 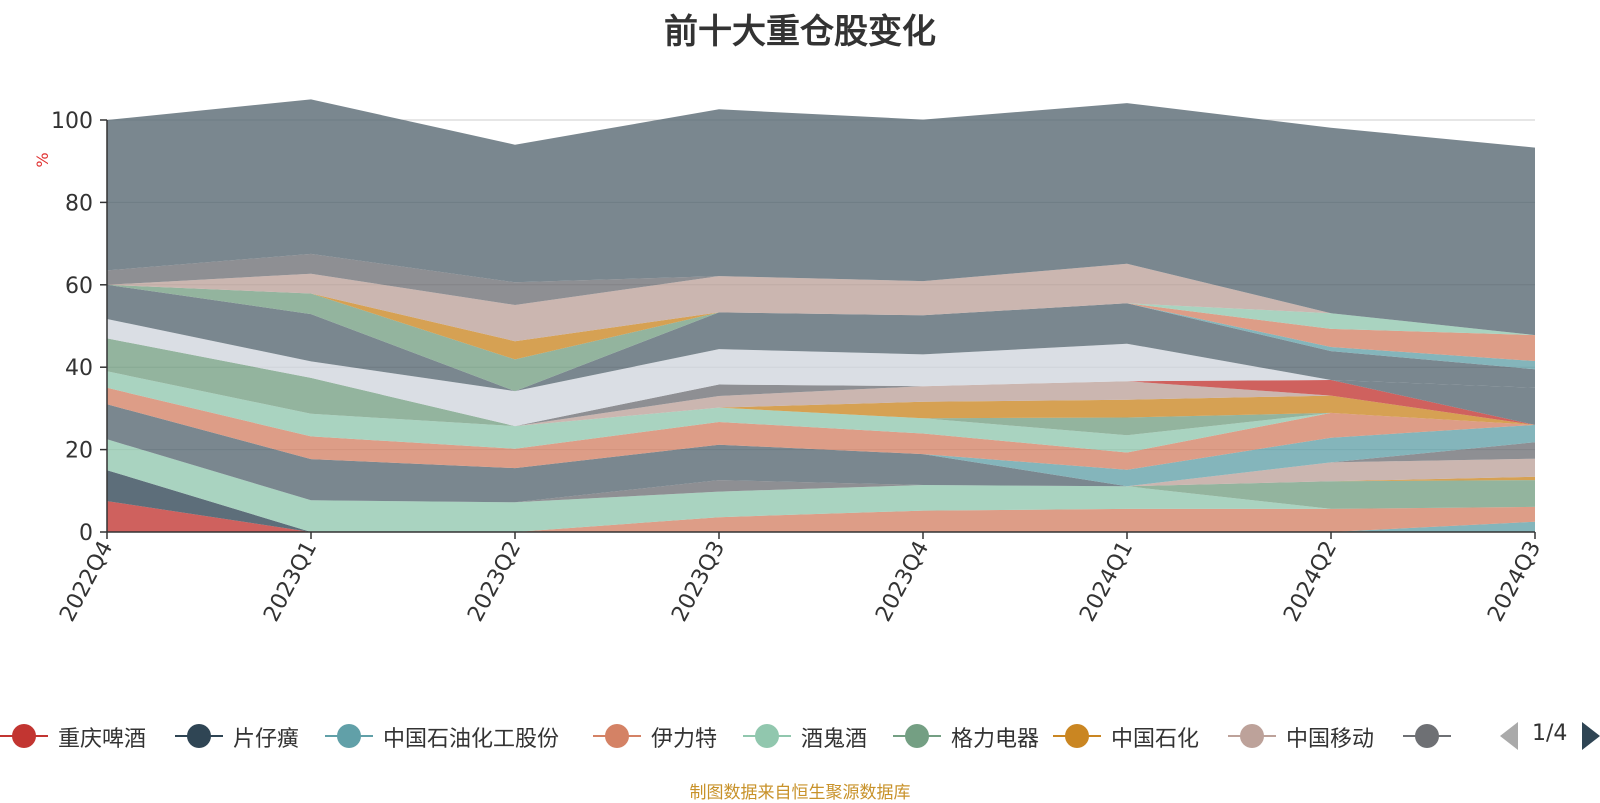 I want to click on x-tick-label: 2022Q4, so click(x=86, y=581).